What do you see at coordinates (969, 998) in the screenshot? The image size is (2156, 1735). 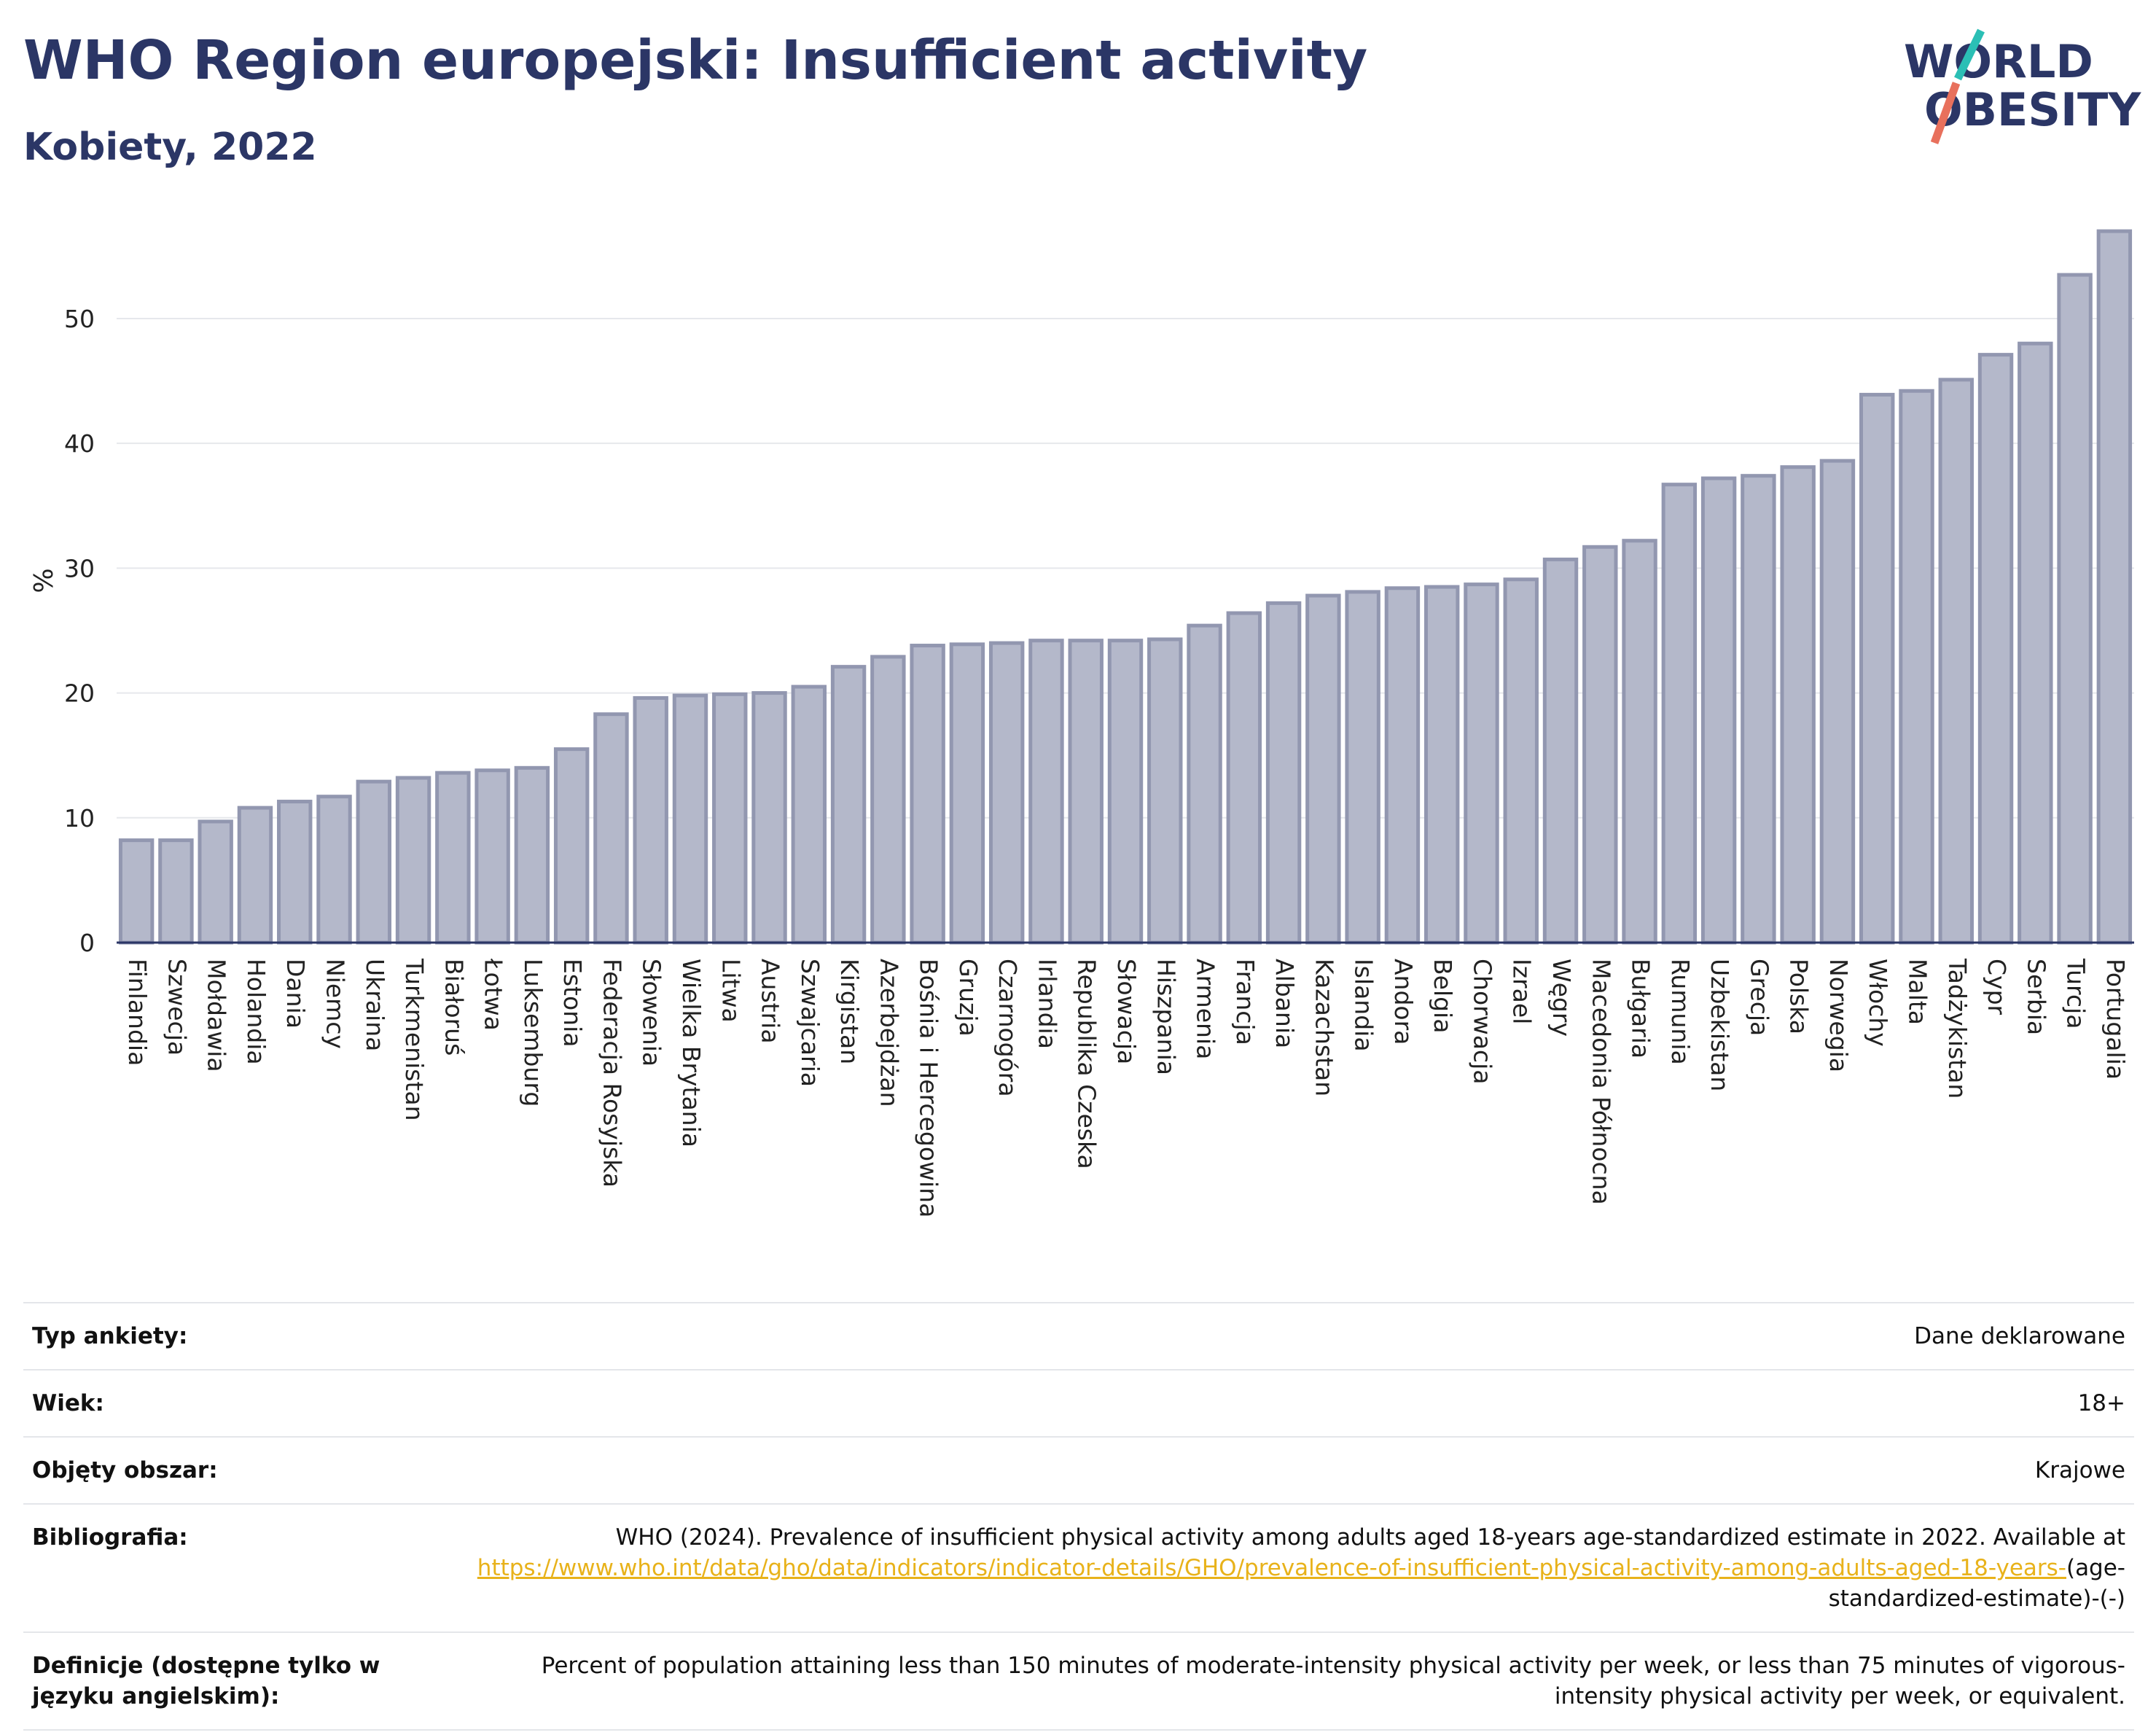 I see `category-label: Gruzja` at bounding box center [969, 998].